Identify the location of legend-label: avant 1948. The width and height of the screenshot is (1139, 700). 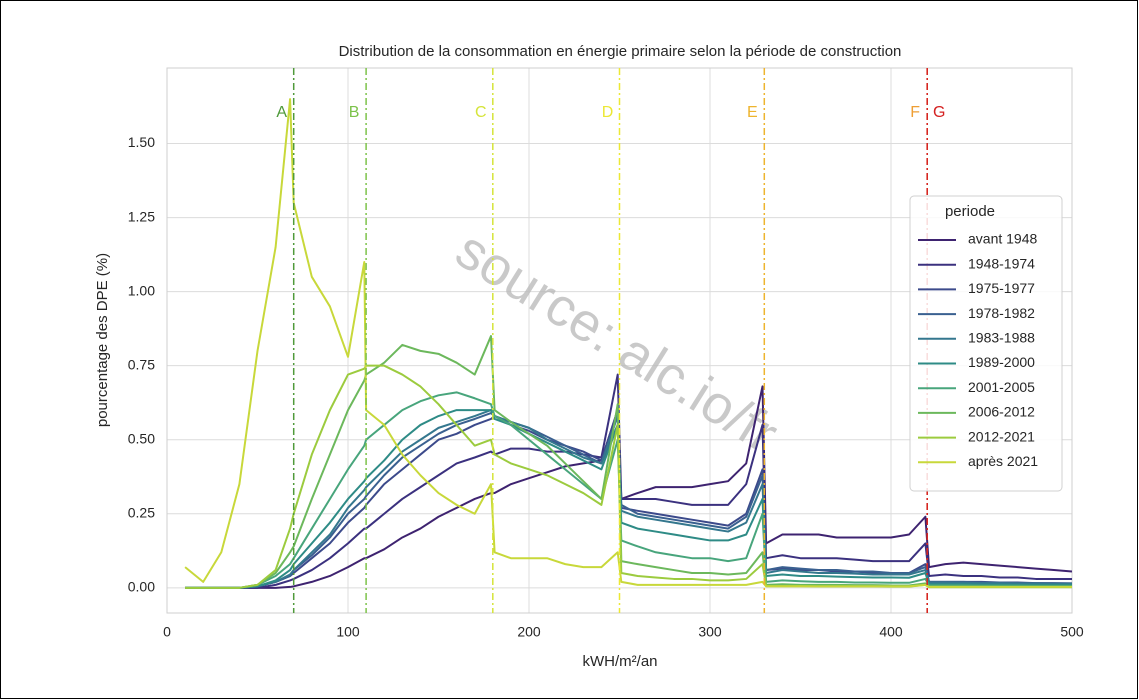
(1002, 239).